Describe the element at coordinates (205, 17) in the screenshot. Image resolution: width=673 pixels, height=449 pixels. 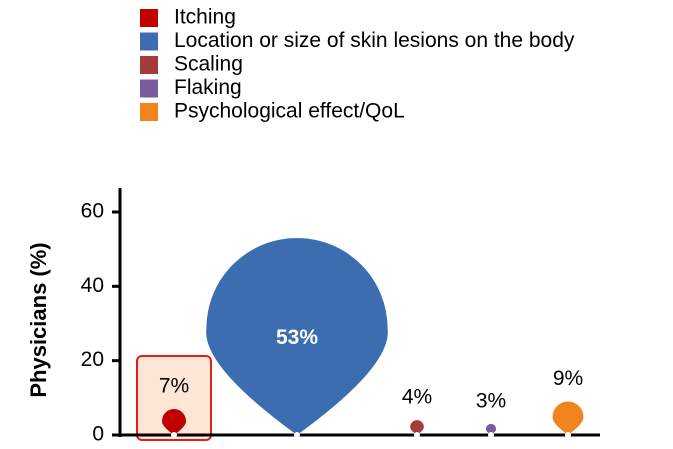
I see `legend-label: Itching` at that location.